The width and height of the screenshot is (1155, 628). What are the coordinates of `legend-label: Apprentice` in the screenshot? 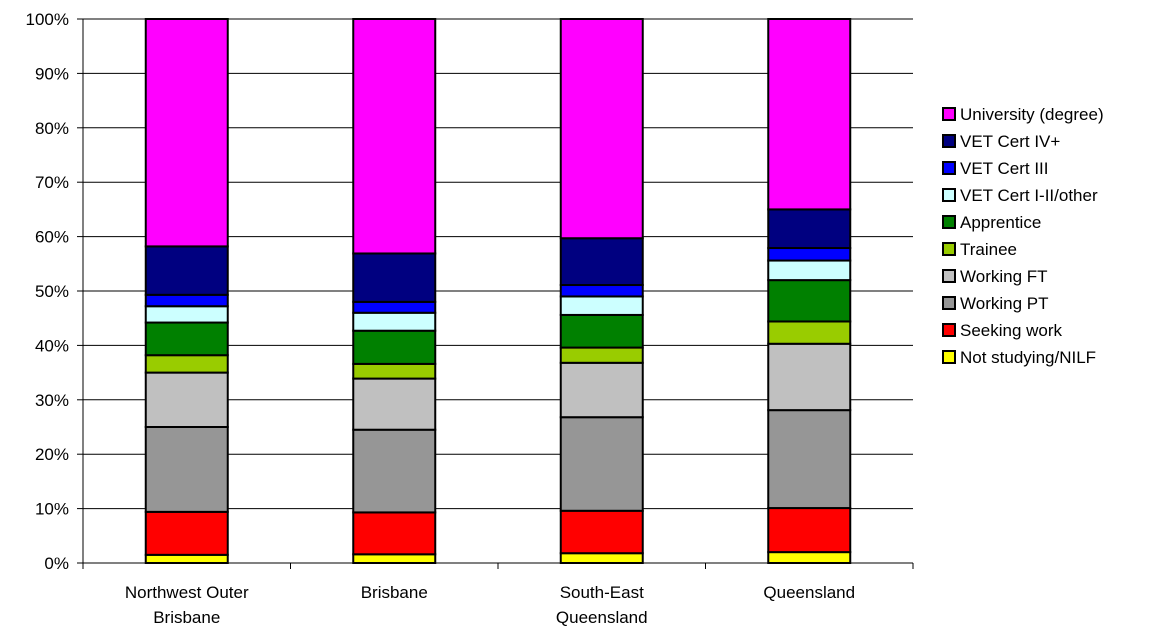 It's located at (1000, 222).